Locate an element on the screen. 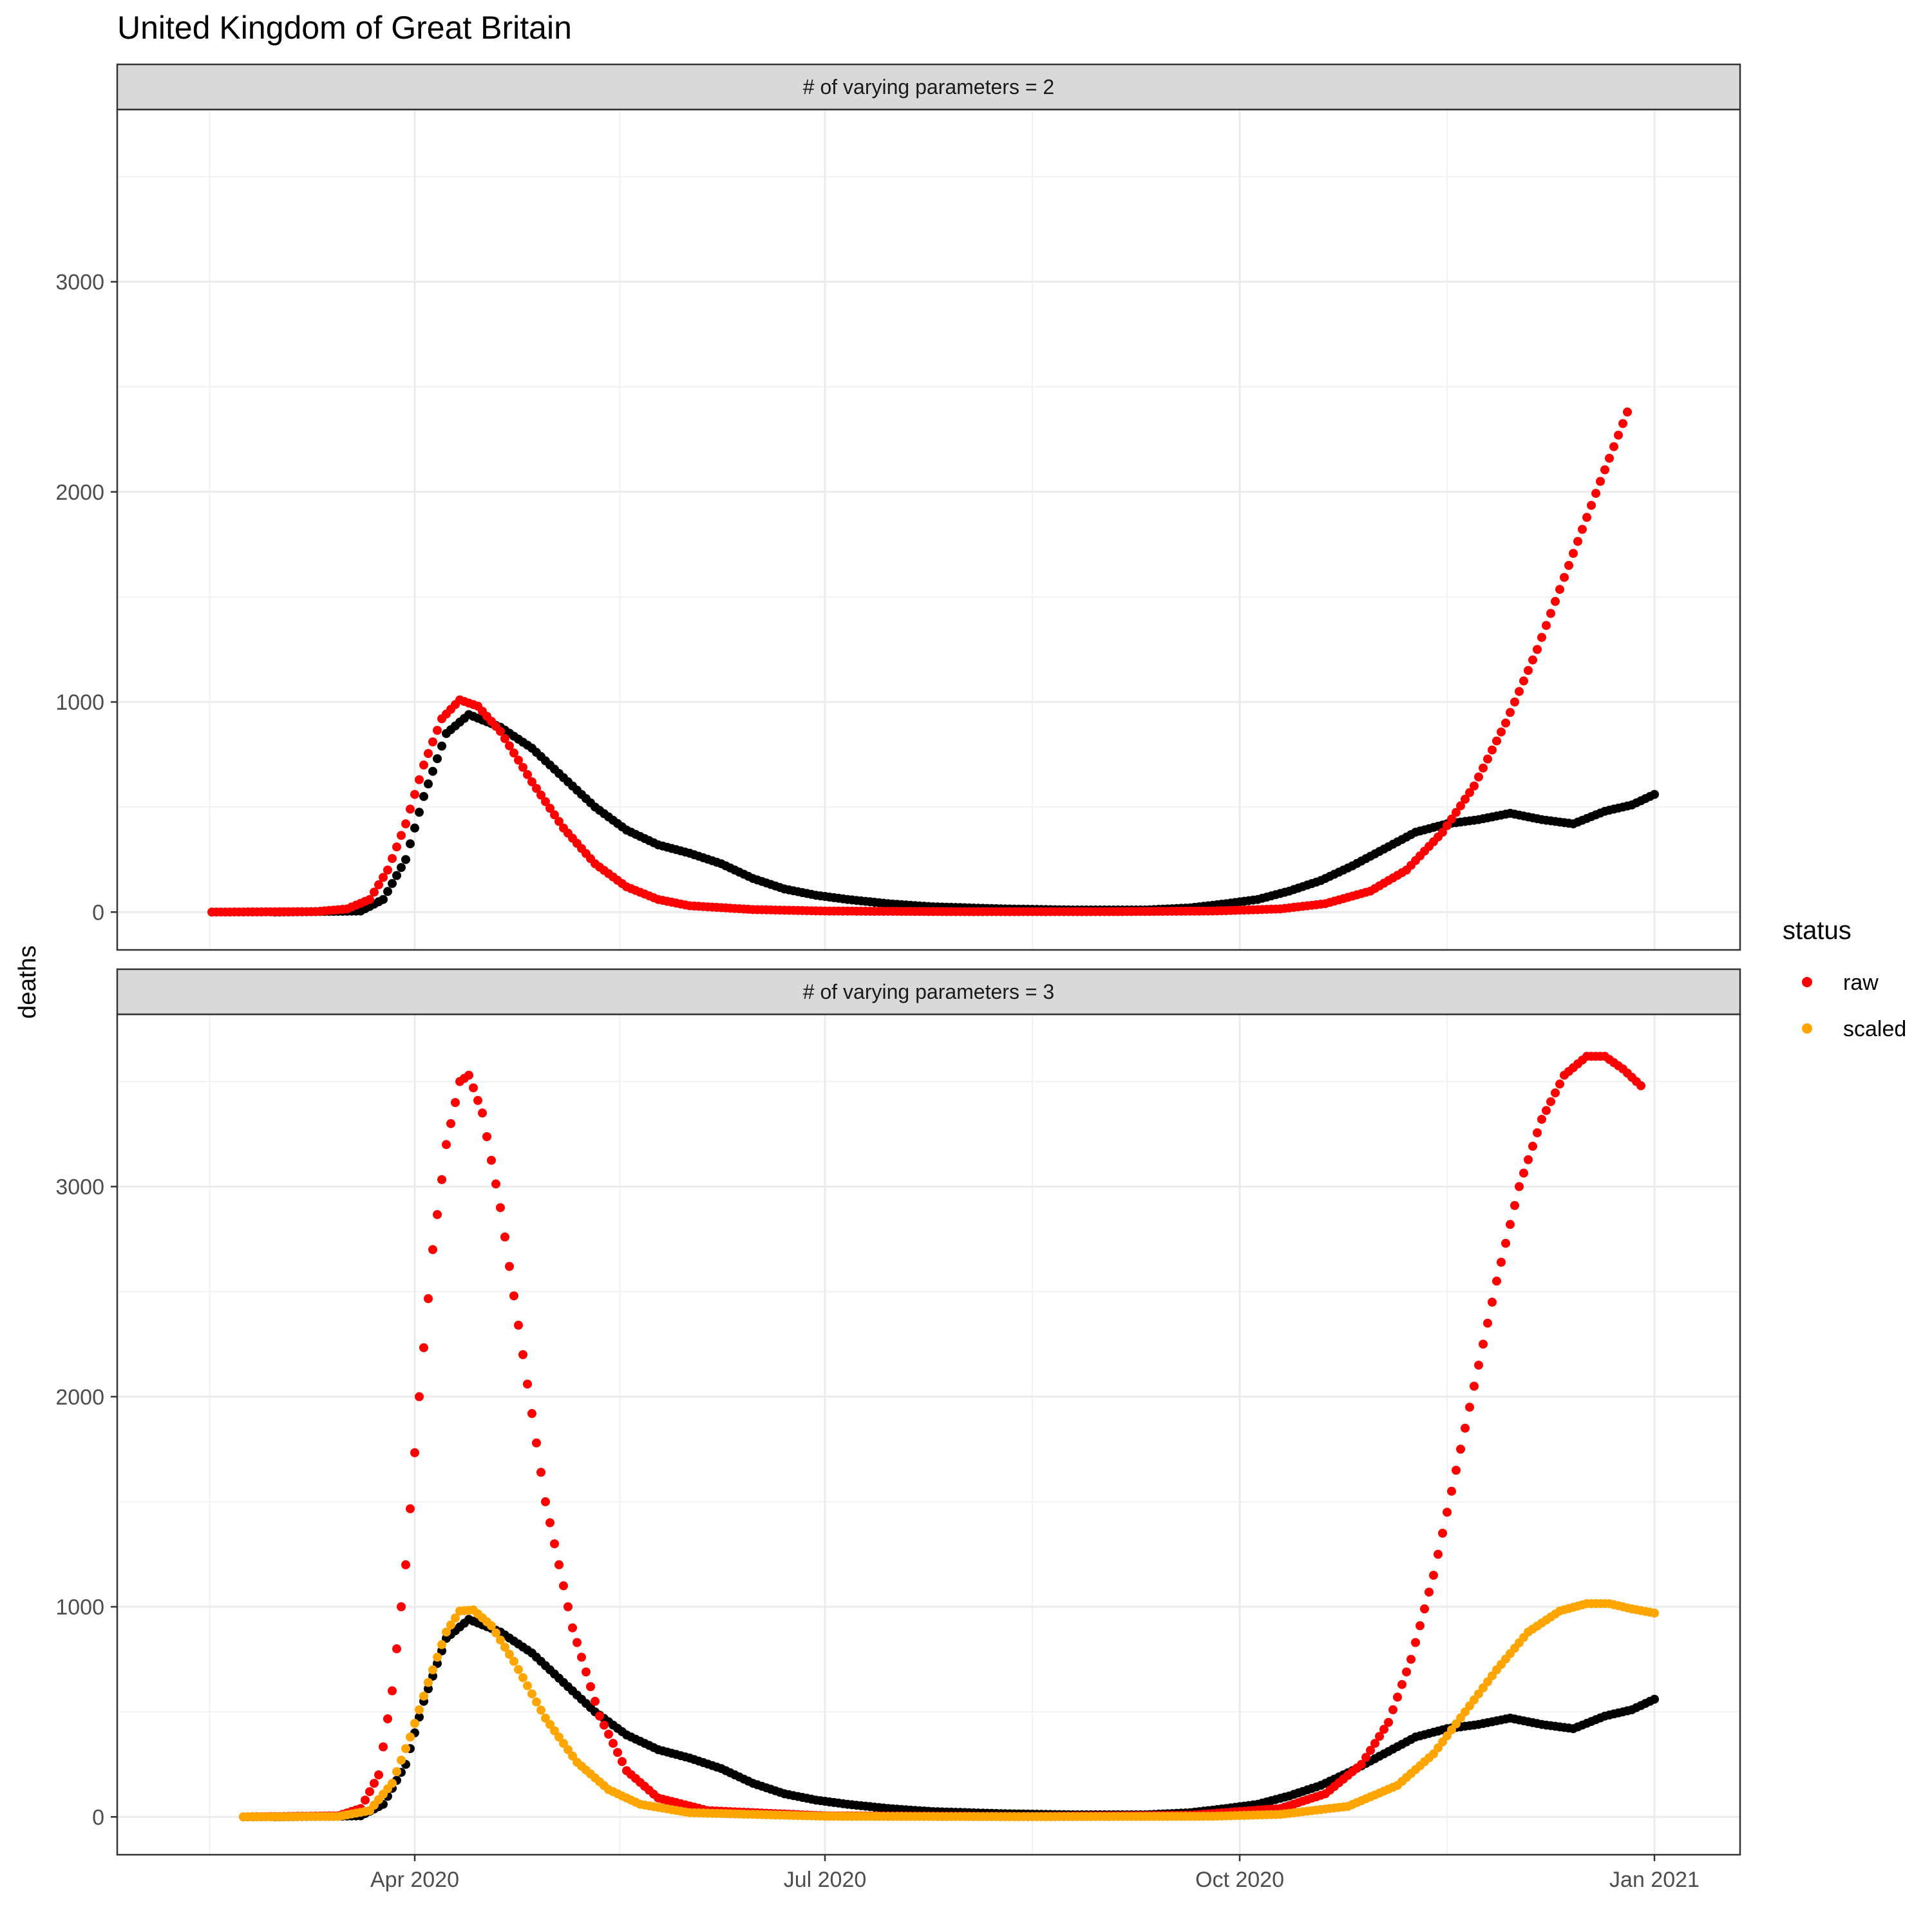 The height and width of the screenshot is (1932, 1932). chart-title: United Kingdom of Great Britain is located at coordinates (345, 28).